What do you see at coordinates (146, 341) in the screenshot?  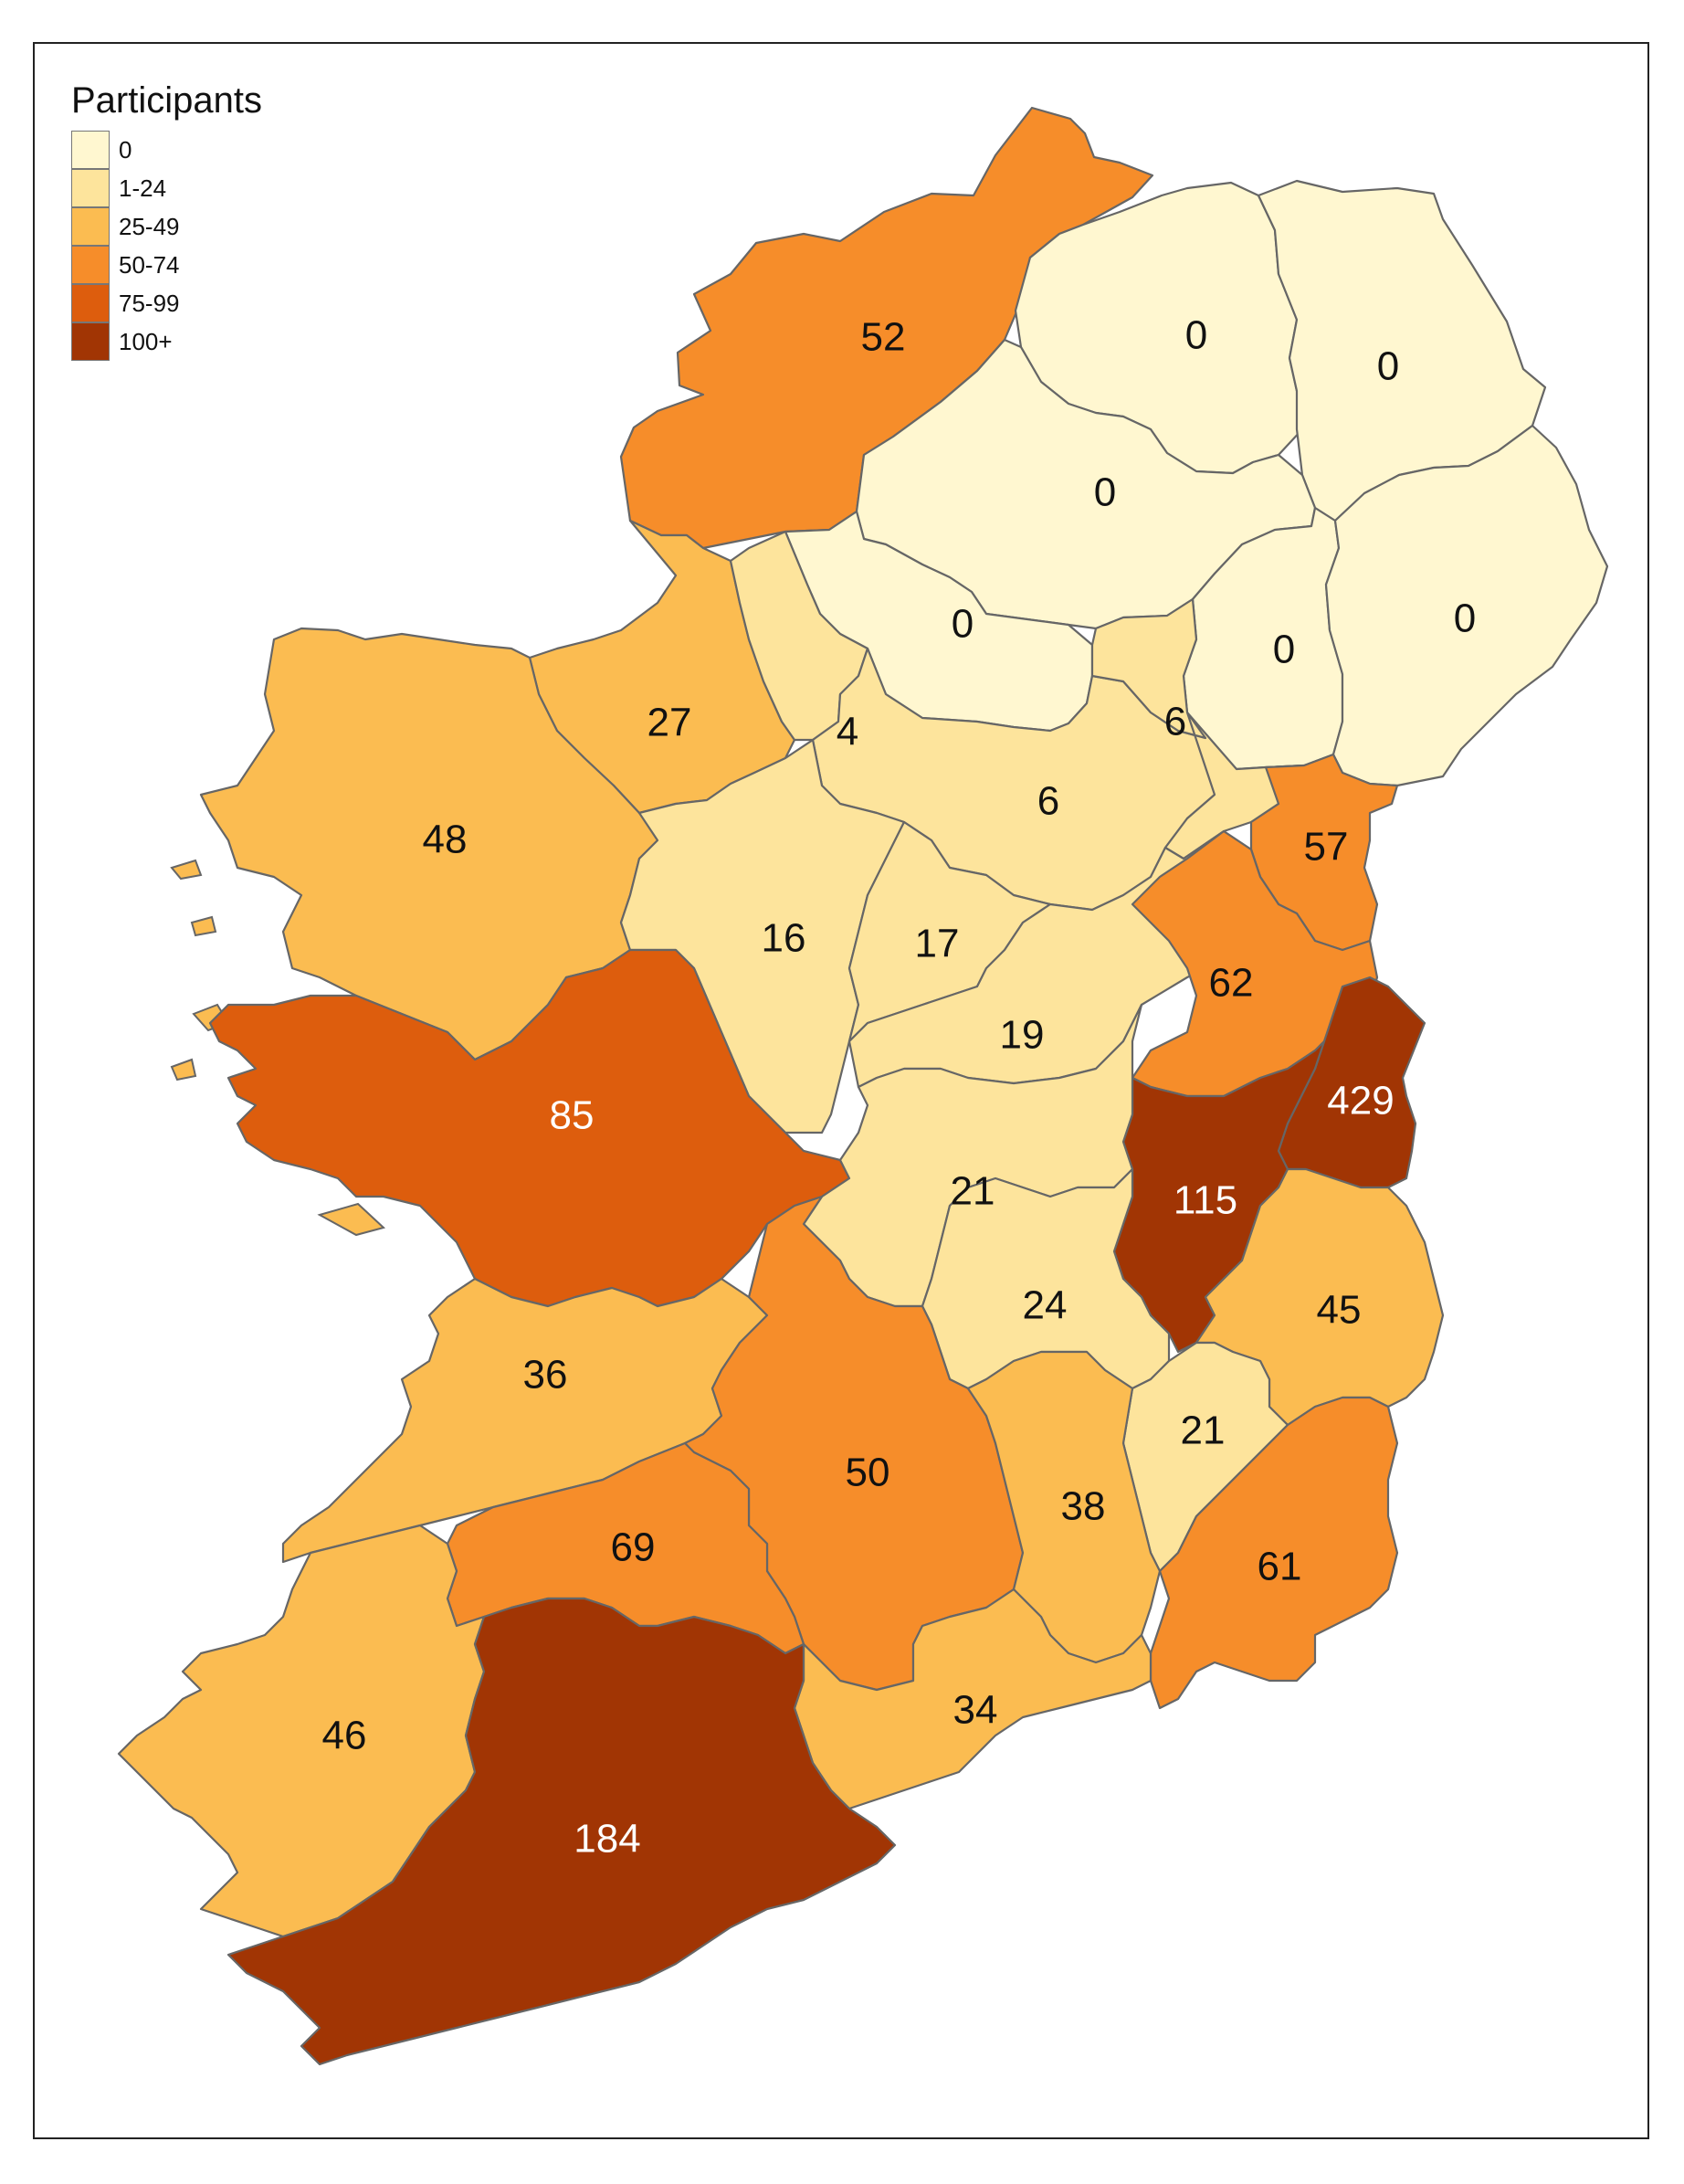 I see `legend-label: 100+` at bounding box center [146, 341].